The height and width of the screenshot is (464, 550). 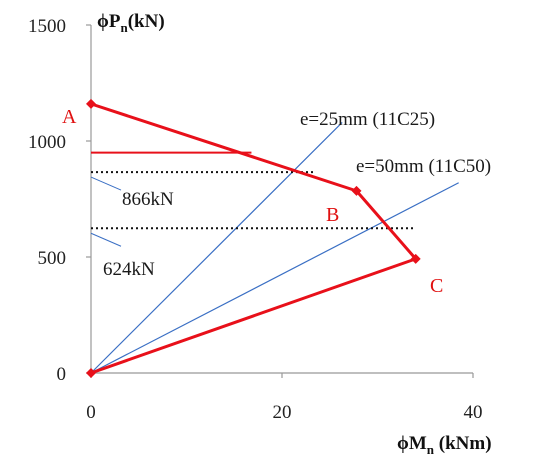 What do you see at coordinates (332, 215) in the screenshot?
I see `curve-point-label: B` at bounding box center [332, 215].